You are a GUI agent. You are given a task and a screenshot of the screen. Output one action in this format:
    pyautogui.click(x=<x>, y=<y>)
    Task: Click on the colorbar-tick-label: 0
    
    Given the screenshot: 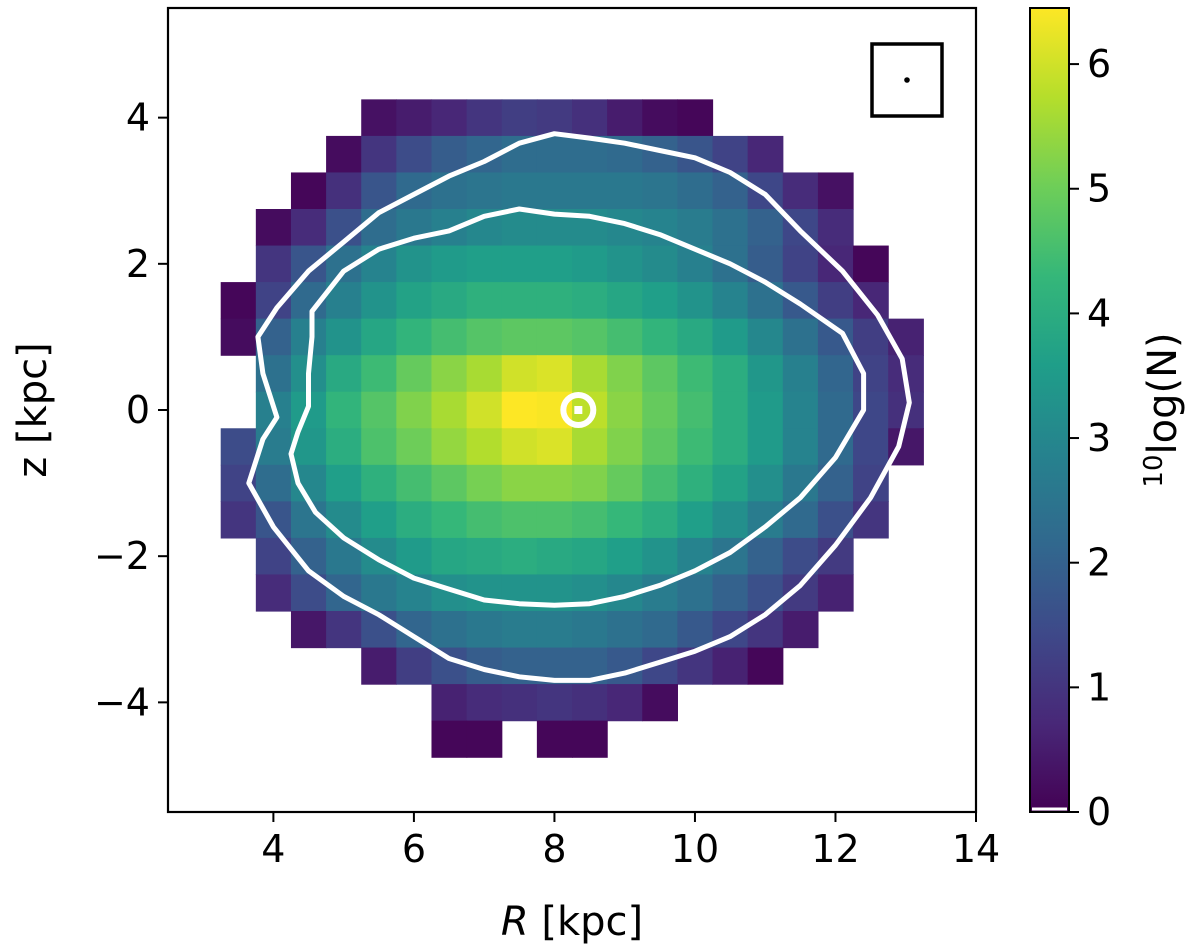 What is the action you would take?
    pyautogui.click(x=1099, y=812)
    